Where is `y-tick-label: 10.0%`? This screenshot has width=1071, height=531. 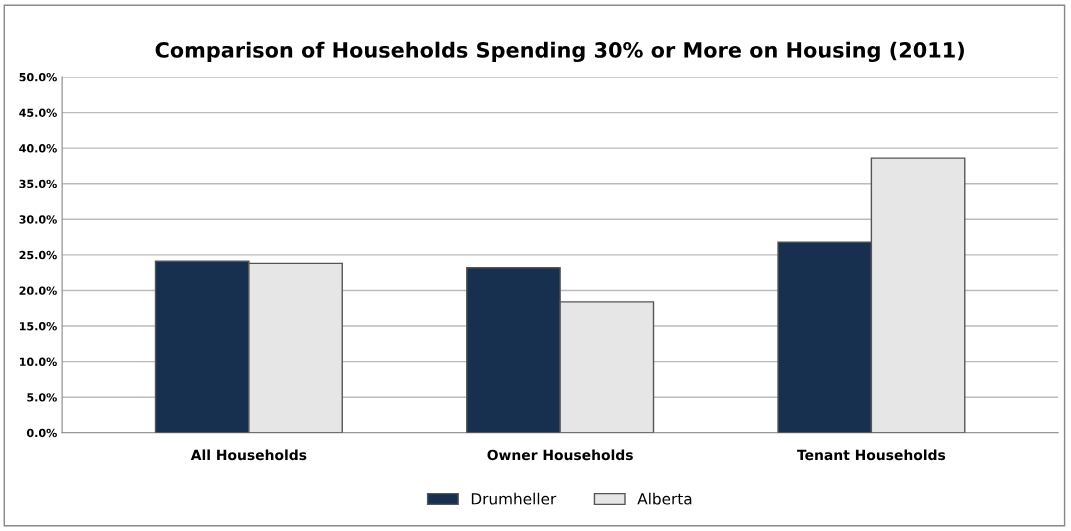 y-tick-label: 10.0% is located at coordinates (38, 361).